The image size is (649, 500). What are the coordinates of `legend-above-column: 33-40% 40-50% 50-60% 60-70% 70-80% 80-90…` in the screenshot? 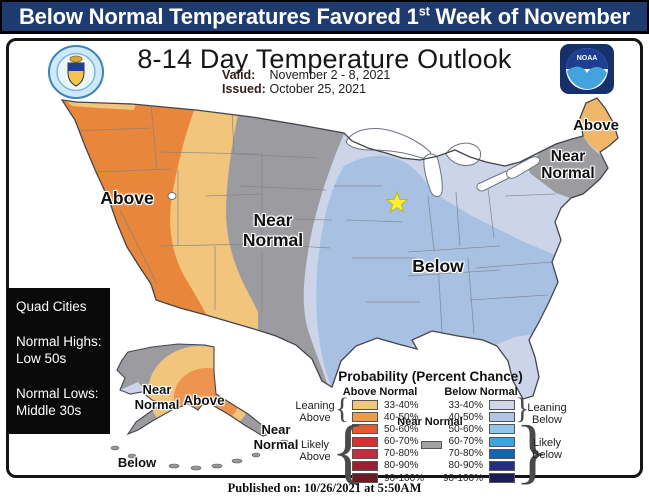 It's located at (388, 441).